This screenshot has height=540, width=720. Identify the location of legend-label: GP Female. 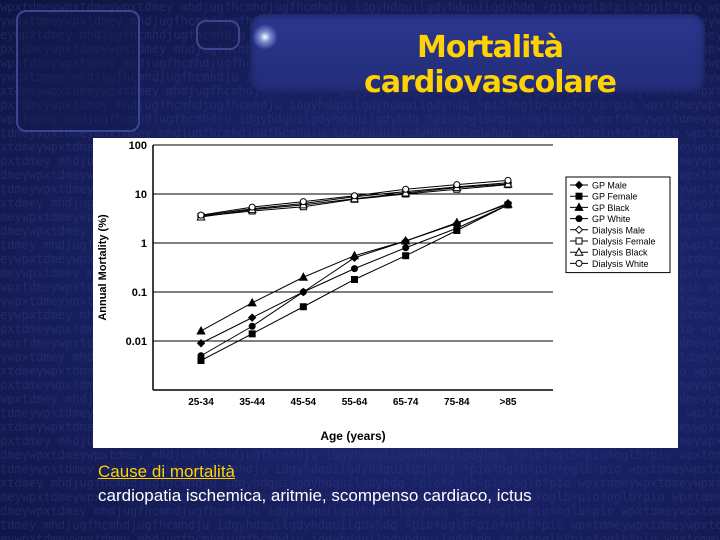
(614, 197).